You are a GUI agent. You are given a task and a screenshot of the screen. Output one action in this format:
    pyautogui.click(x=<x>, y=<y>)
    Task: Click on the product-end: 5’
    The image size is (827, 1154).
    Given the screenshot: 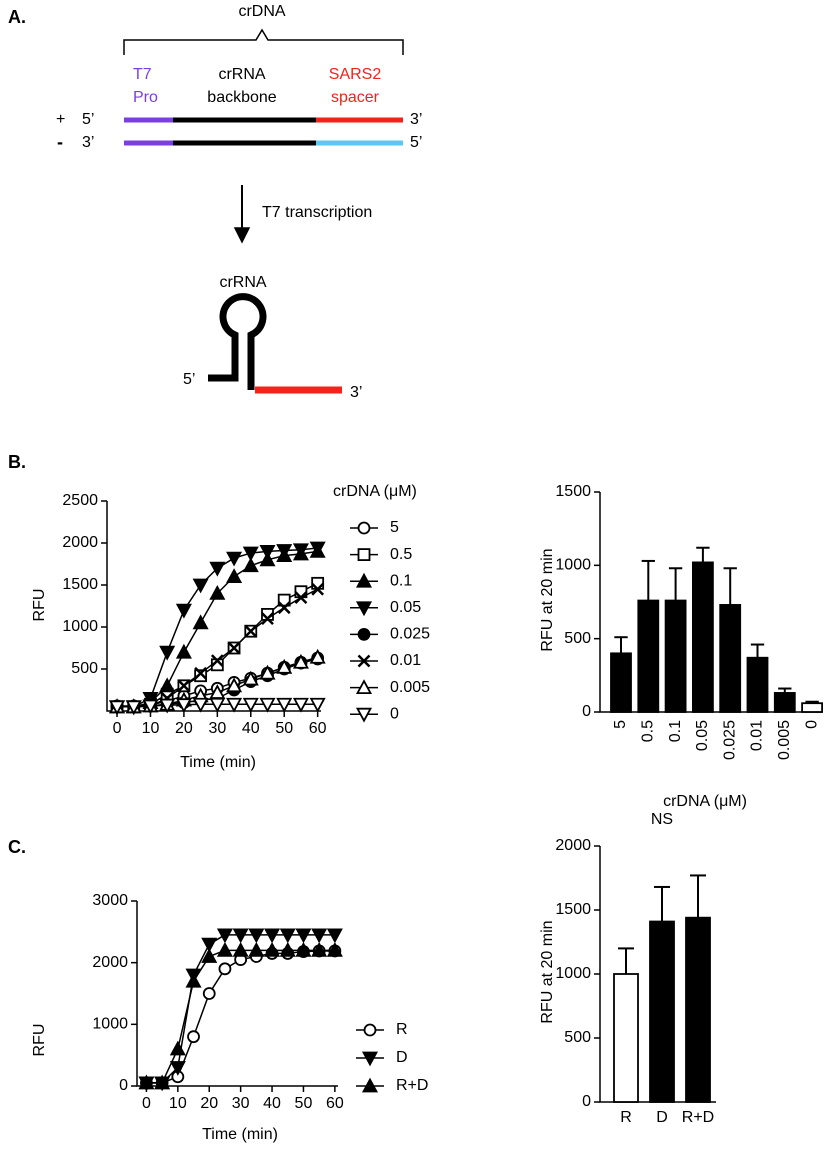 What is the action you would take?
    pyautogui.click(x=189, y=379)
    